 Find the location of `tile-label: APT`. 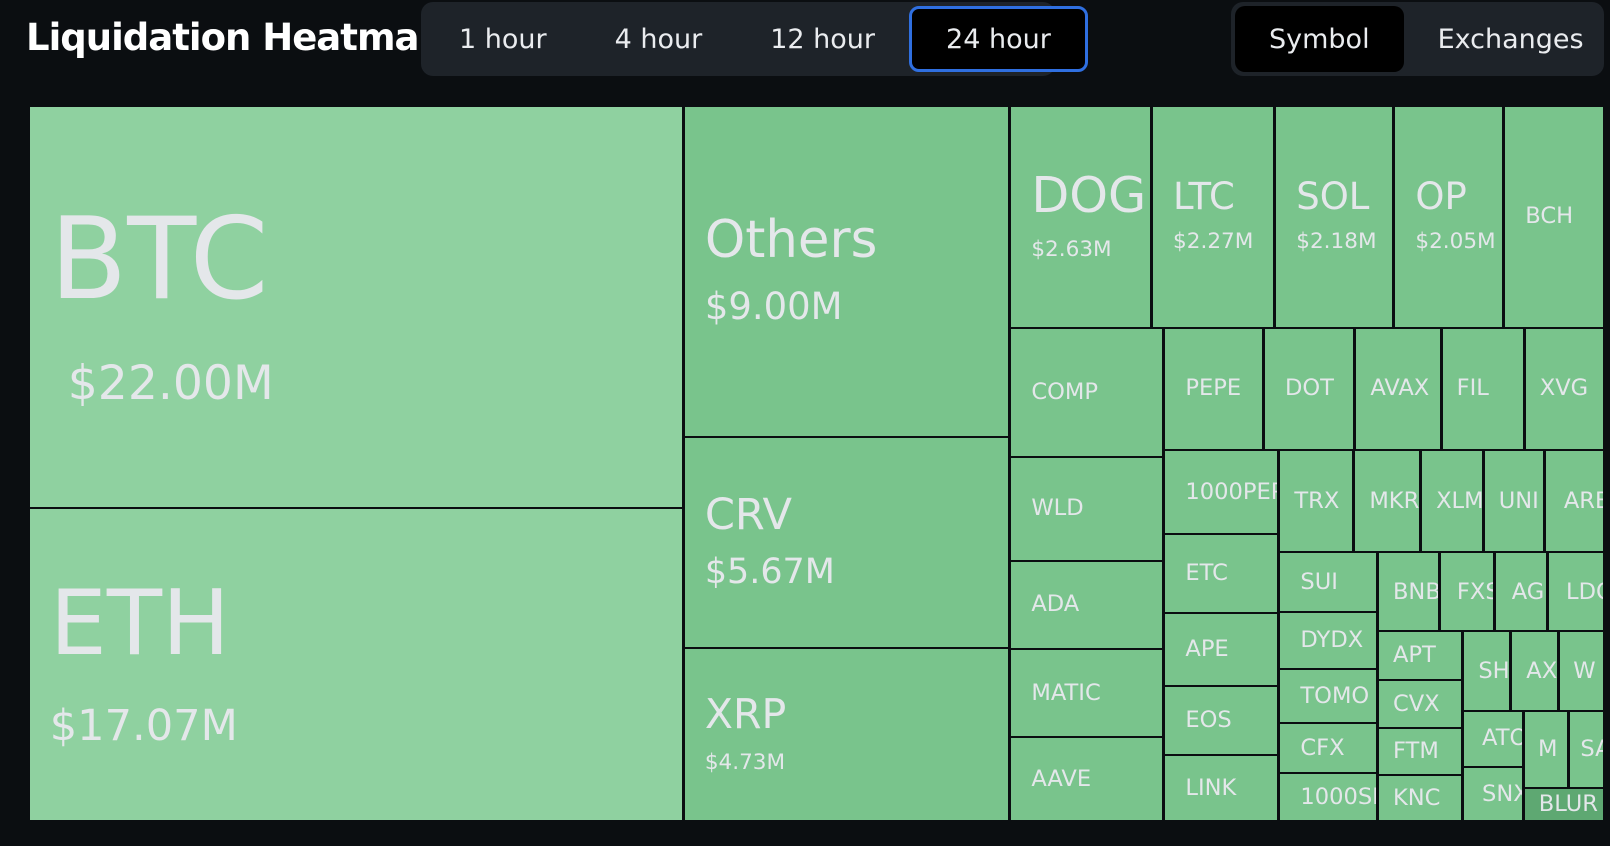

tile-label: APT is located at coordinates (1414, 655).